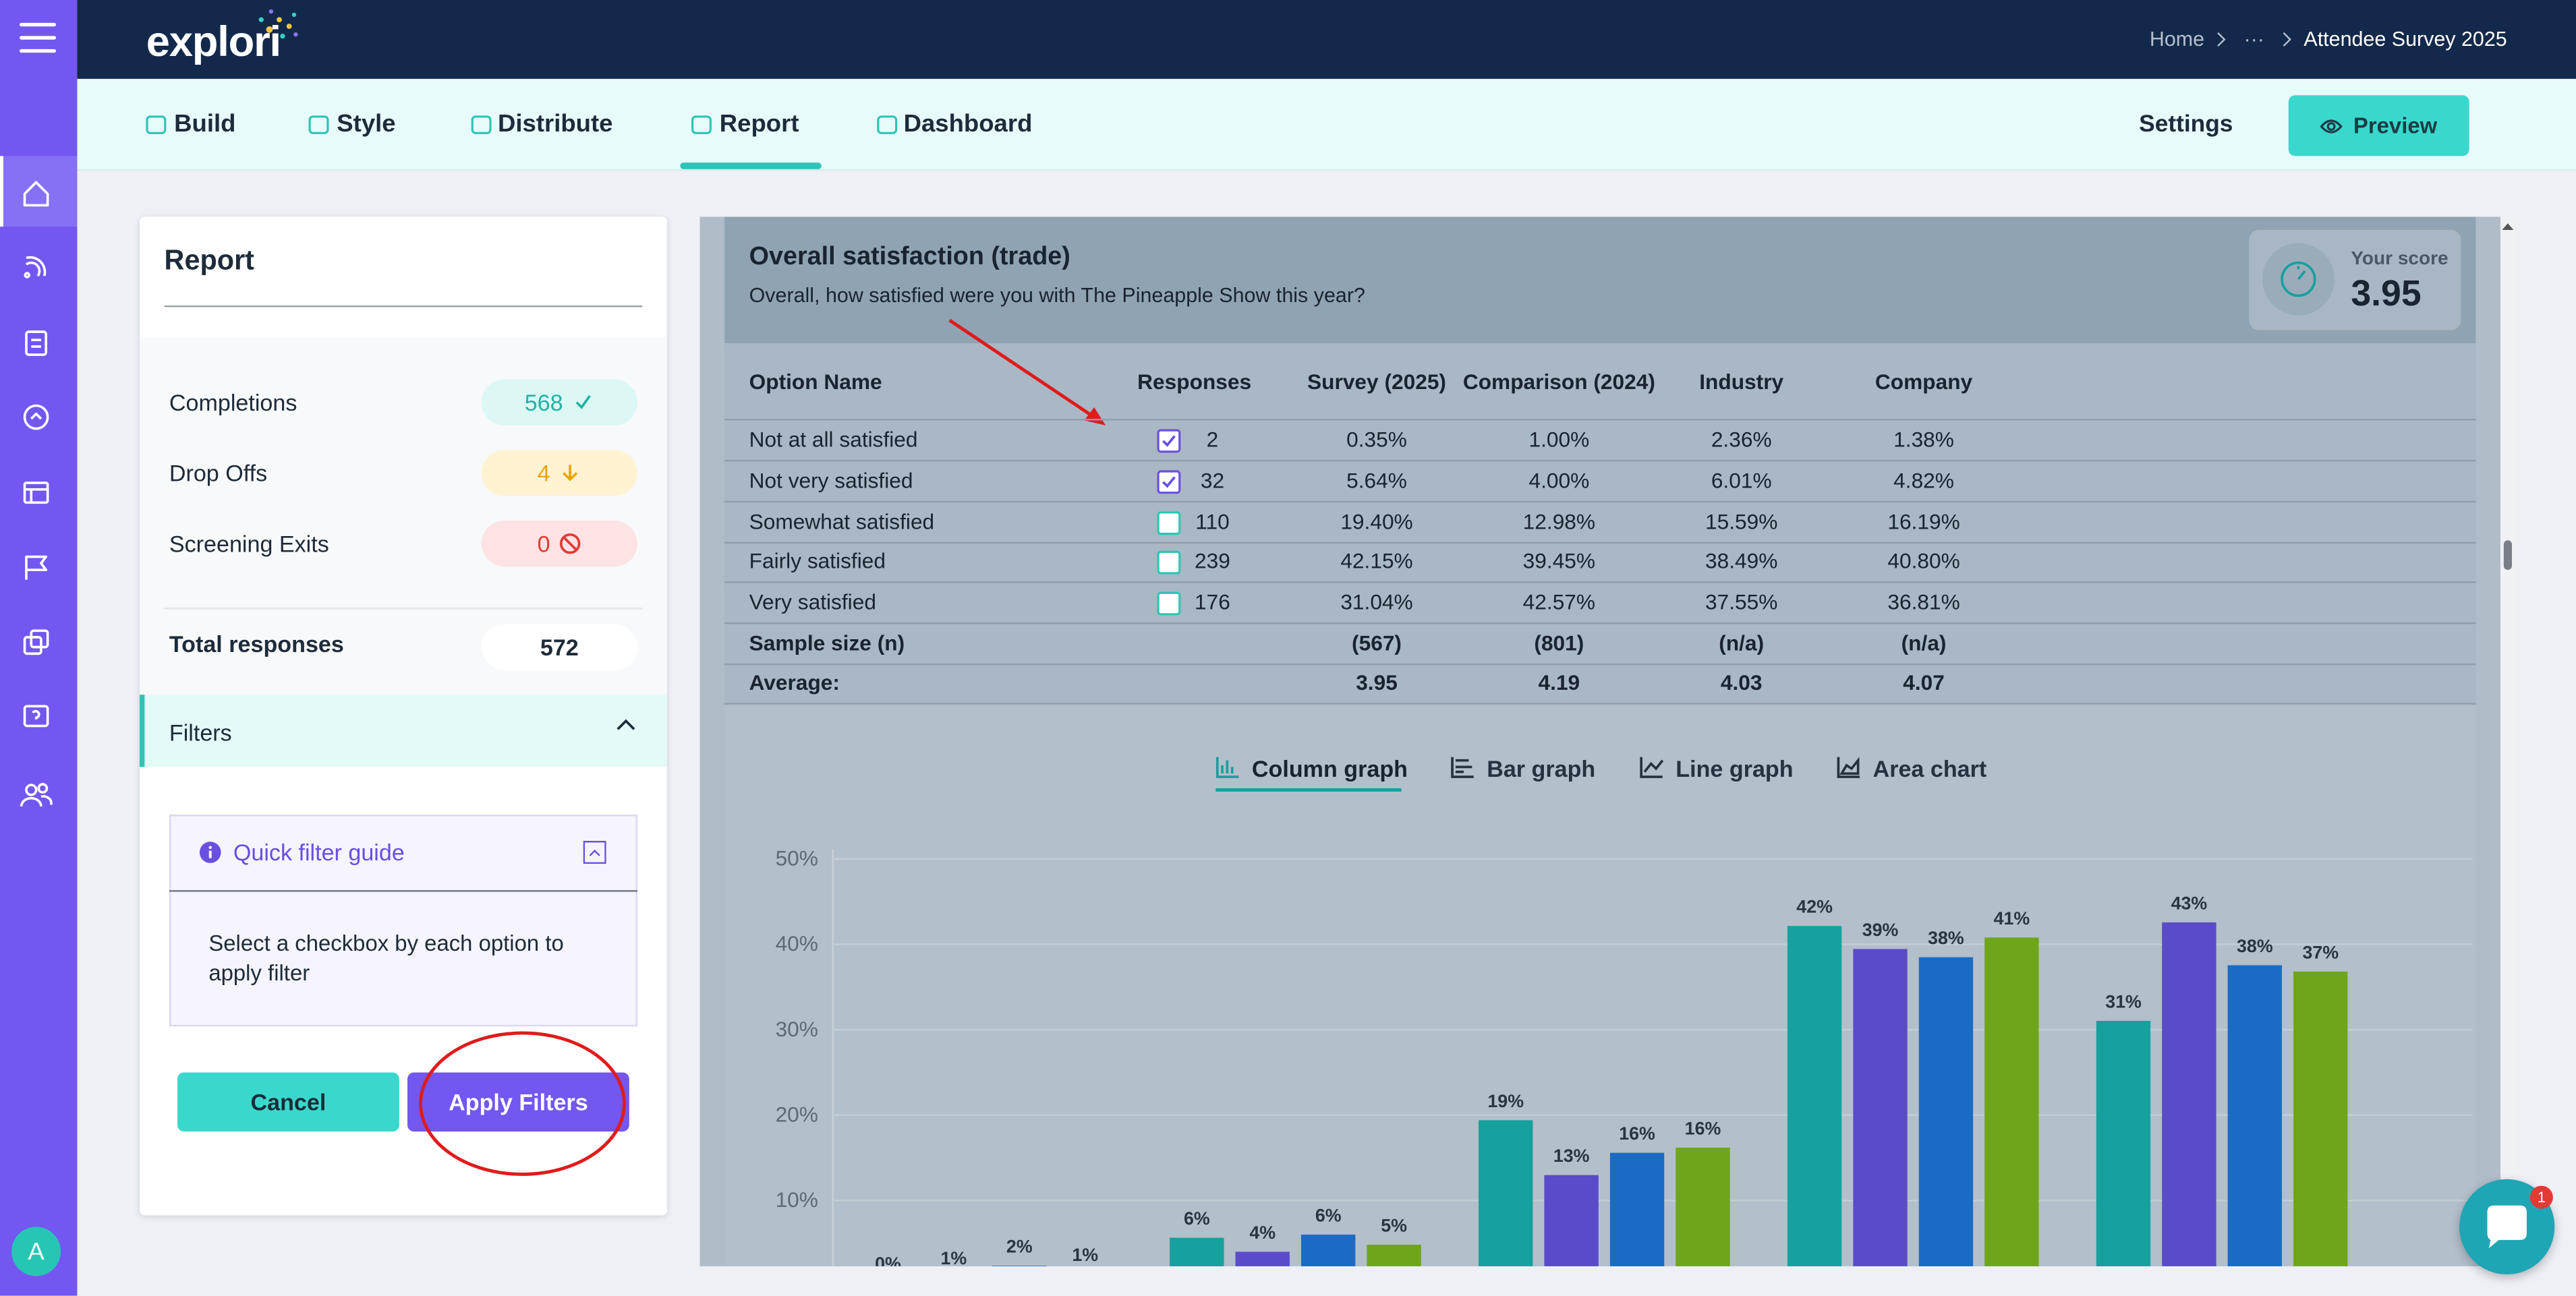 This screenshot has height=1296, width=2576. I want to click on breadcrumb: Home ··· Attendee Survey 2025, so click(2328, 40).